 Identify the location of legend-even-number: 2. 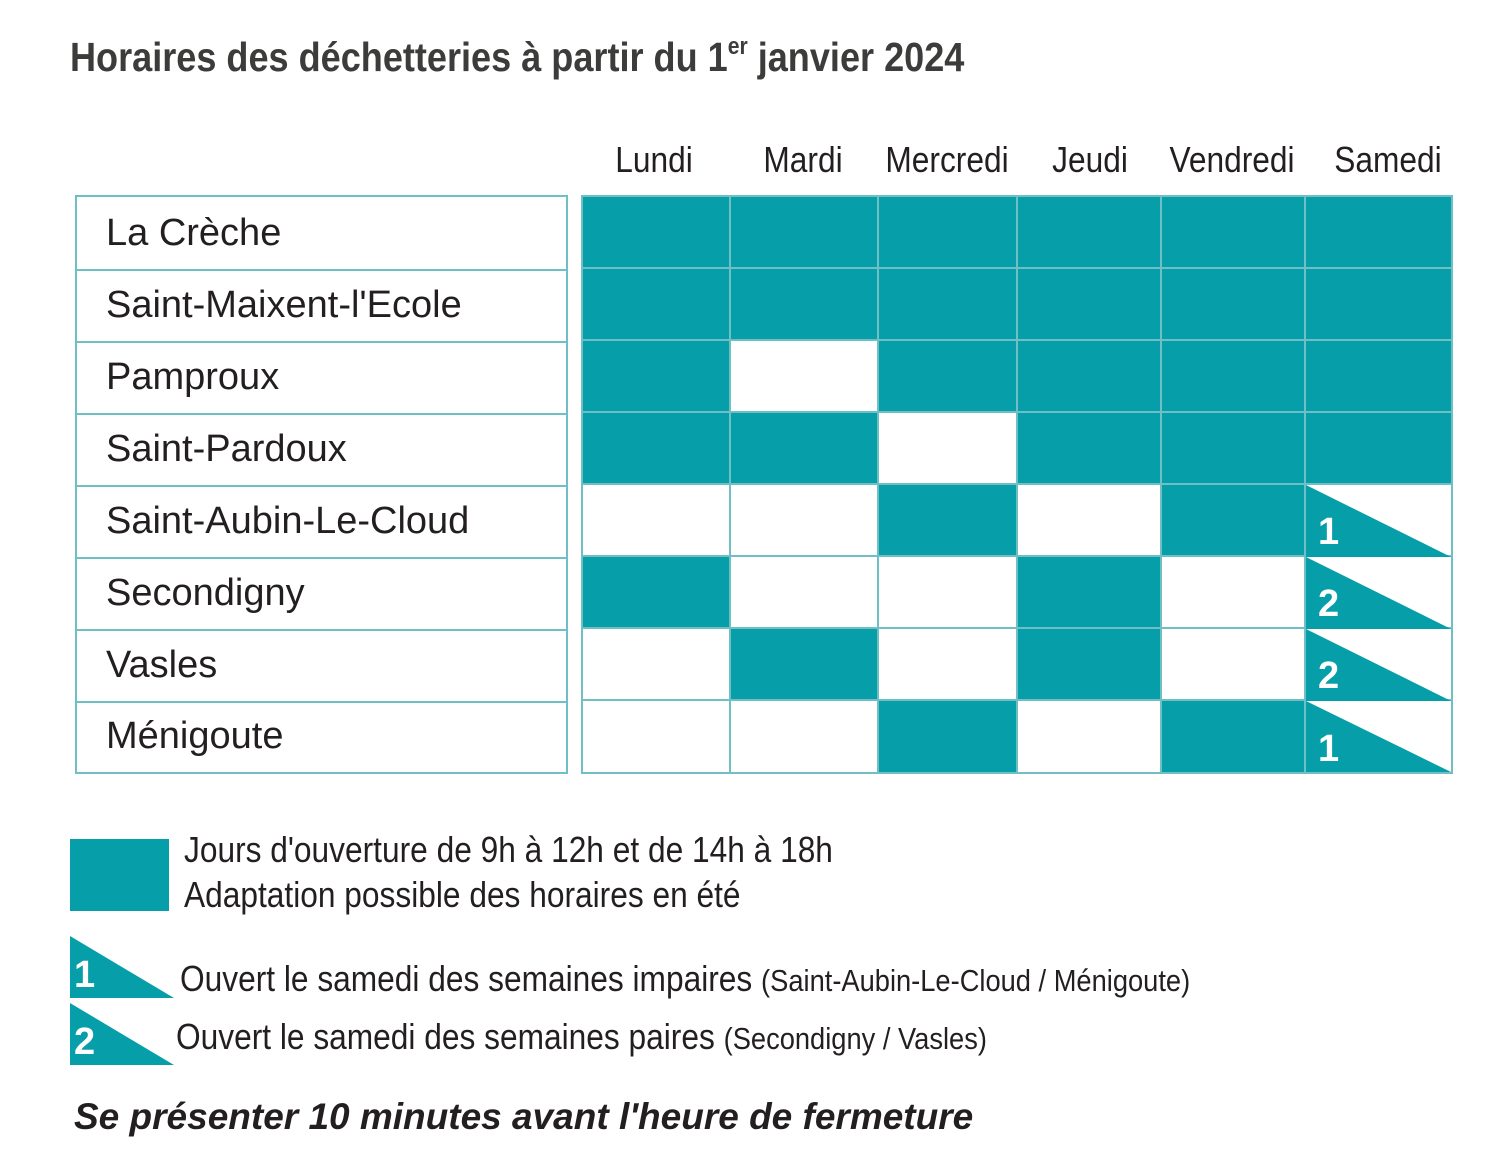
(85, 1042).